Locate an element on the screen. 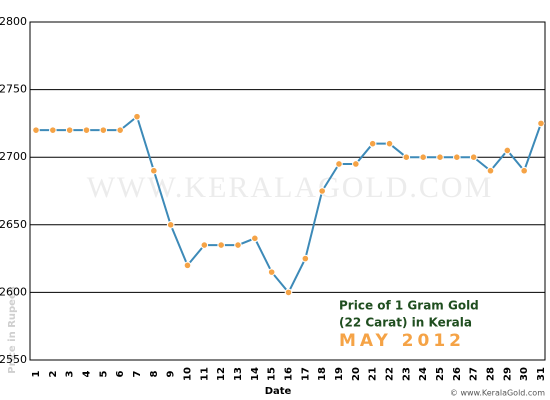  y-tick-label: 2750 is located at coordinates (13, 89).